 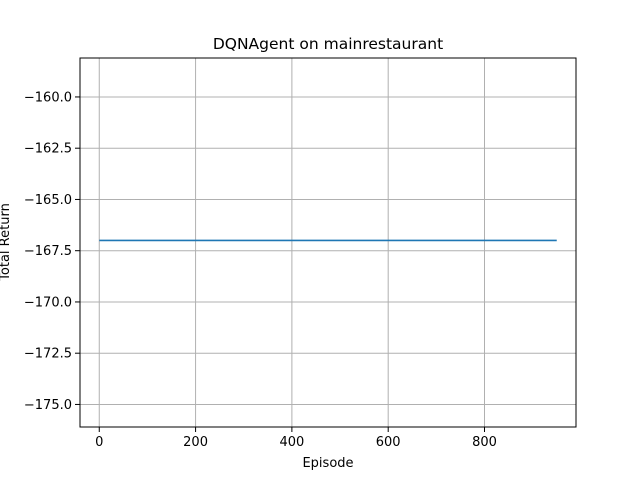 I want to click on x-axis-ticks: 0 200 400 600 800, so click(x=296, y=438).